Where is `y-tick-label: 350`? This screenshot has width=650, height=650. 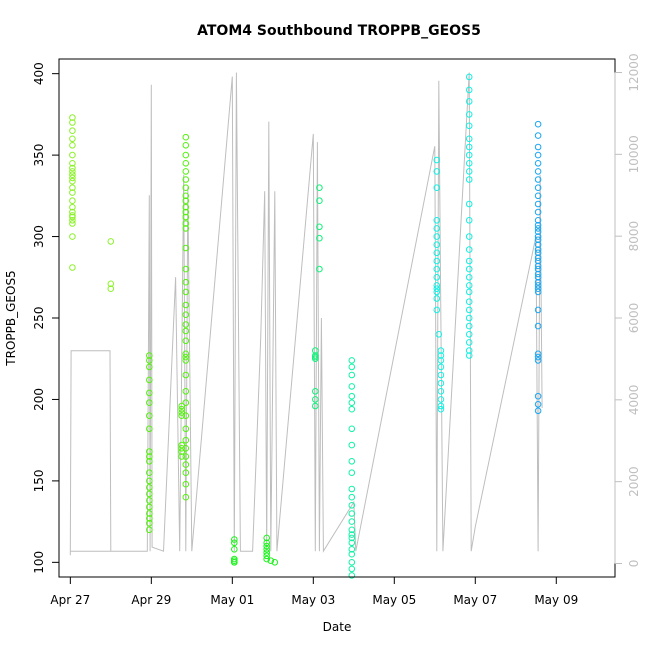
y-tick-label: 350 is located at coordinates (39, 155).